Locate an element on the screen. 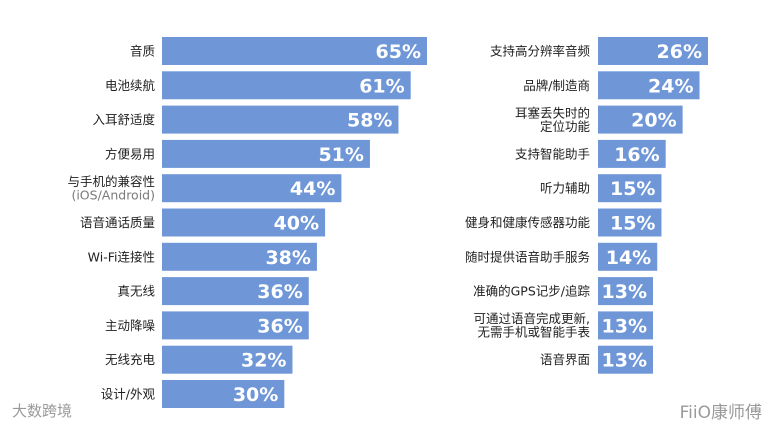  category-label: 入耳舒适度 is located at coordinates (123, 119).